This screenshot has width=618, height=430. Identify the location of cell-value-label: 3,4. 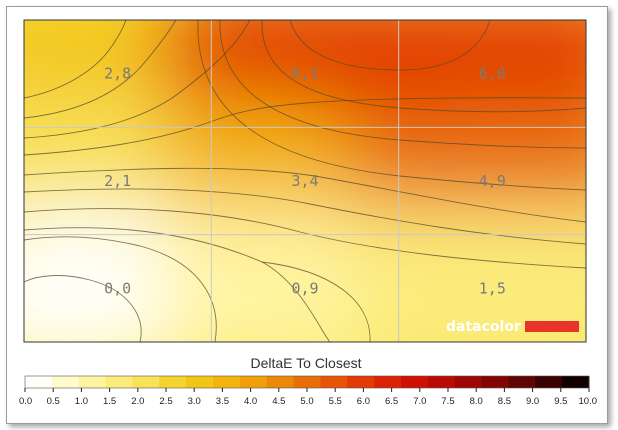
(304, 181).